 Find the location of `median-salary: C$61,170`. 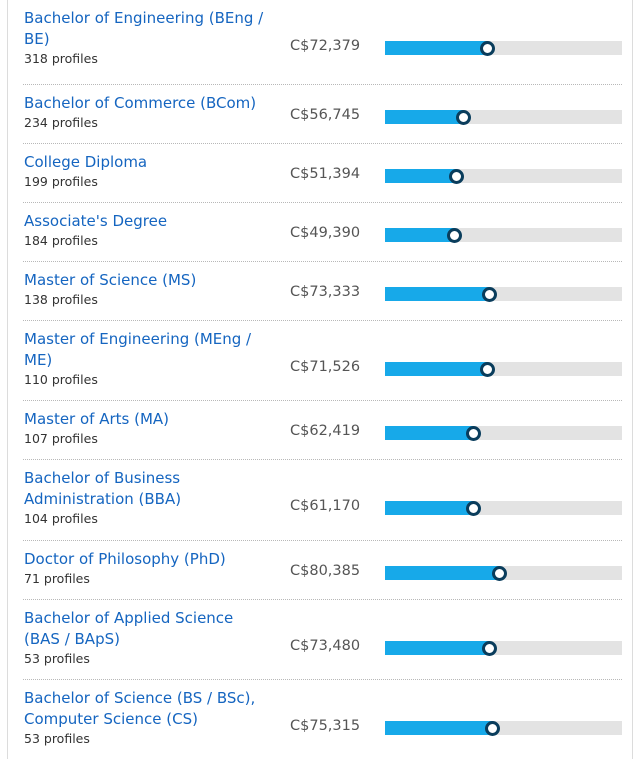

median-salary: C$61,170 is located at coordinates (325, 506).